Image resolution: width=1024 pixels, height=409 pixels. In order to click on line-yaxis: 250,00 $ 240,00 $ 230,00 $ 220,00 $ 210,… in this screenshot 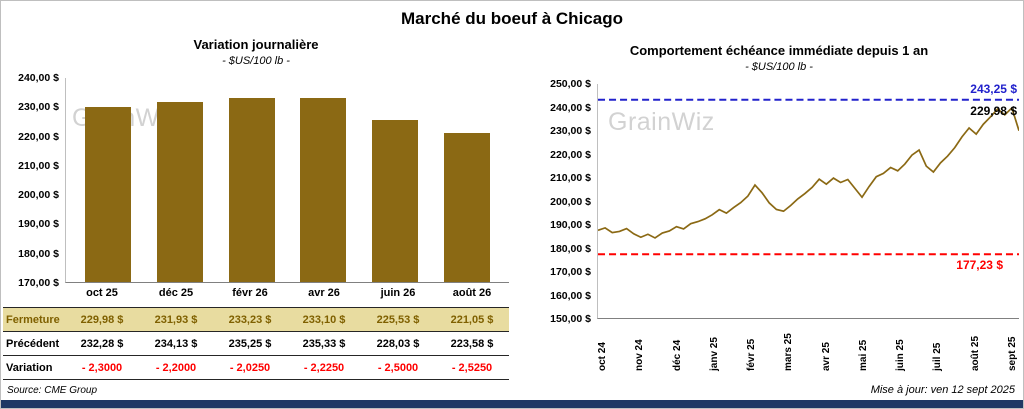, I will do `click(568, 201)`.